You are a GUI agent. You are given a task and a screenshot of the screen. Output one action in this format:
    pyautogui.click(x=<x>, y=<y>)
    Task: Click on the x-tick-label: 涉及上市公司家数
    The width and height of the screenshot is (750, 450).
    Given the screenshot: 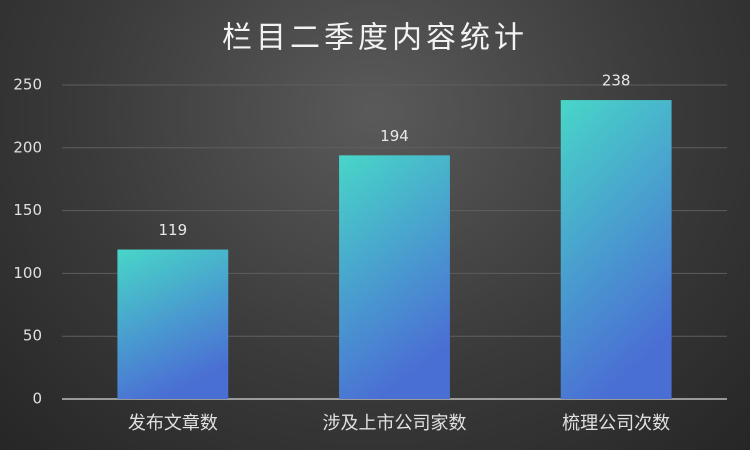 What is the action you would take?
    pyautogui.click(x=395, y=423)
    